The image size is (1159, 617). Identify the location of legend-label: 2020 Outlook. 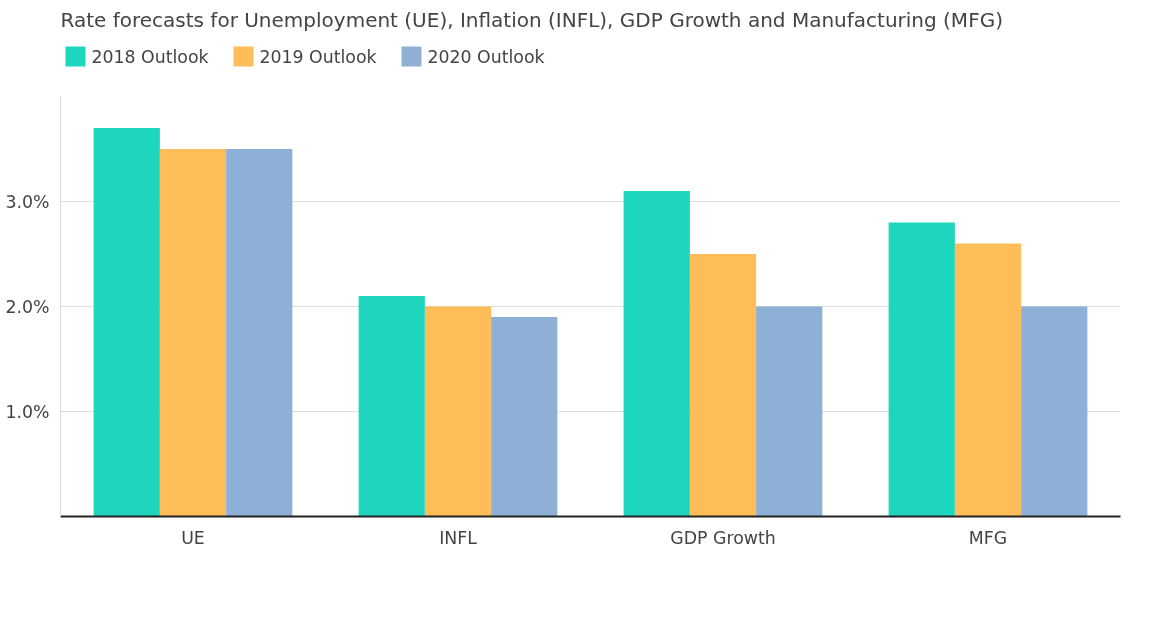
(486, 56).